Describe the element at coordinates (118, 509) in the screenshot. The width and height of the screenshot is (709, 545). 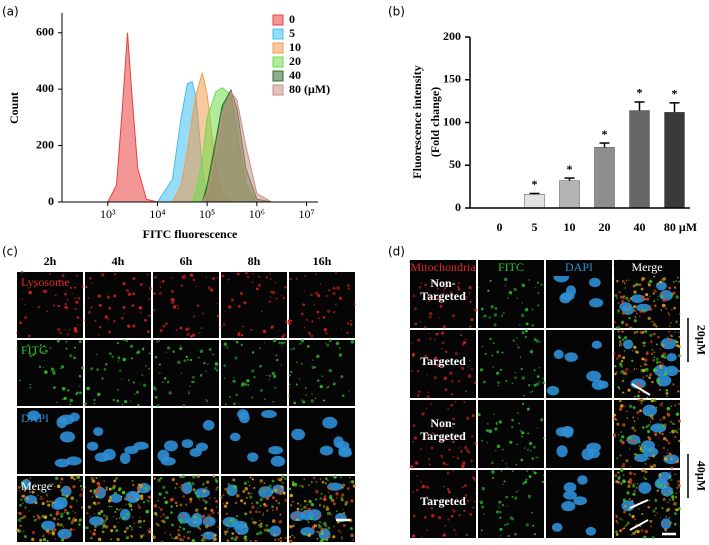
I see `micrograph-signal` at that location.